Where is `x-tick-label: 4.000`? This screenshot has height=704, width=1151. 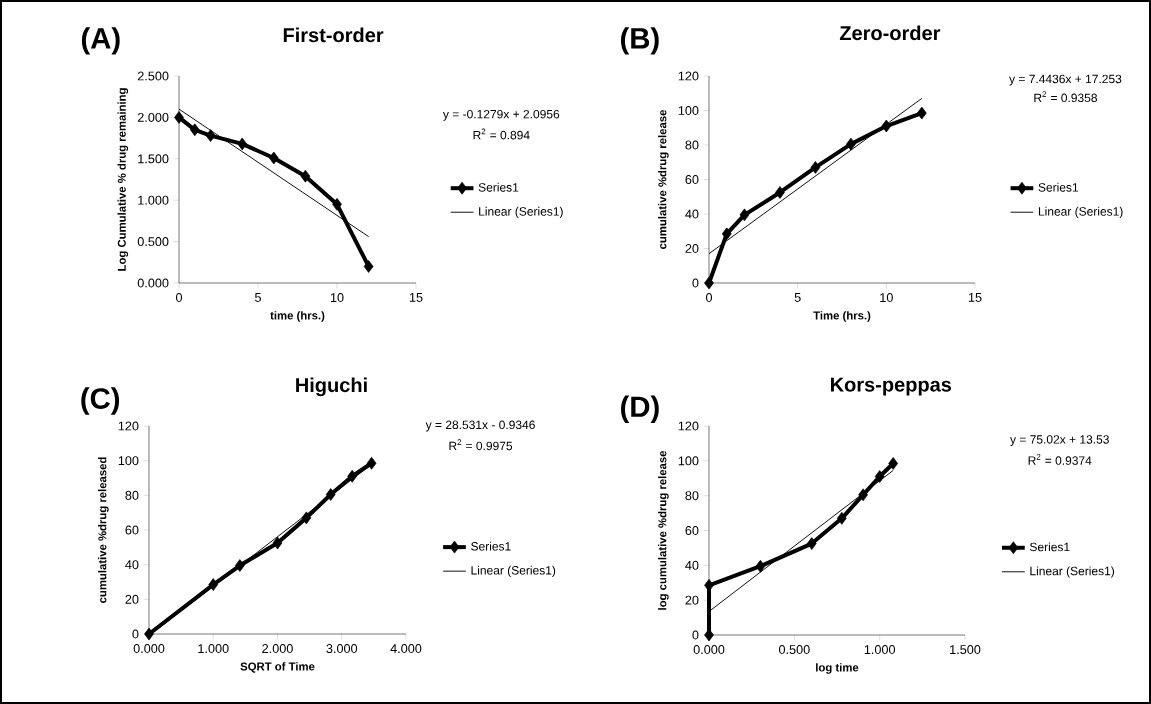
x-tick-label: 4.000 is located at coordinates (406, 649).